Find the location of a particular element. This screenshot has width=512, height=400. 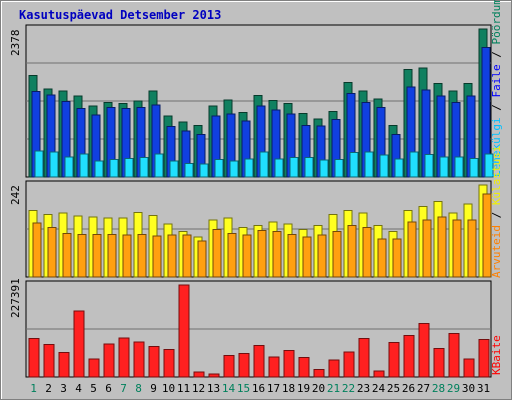

x-tick-label: 21 is located at coordinates (333, 388).